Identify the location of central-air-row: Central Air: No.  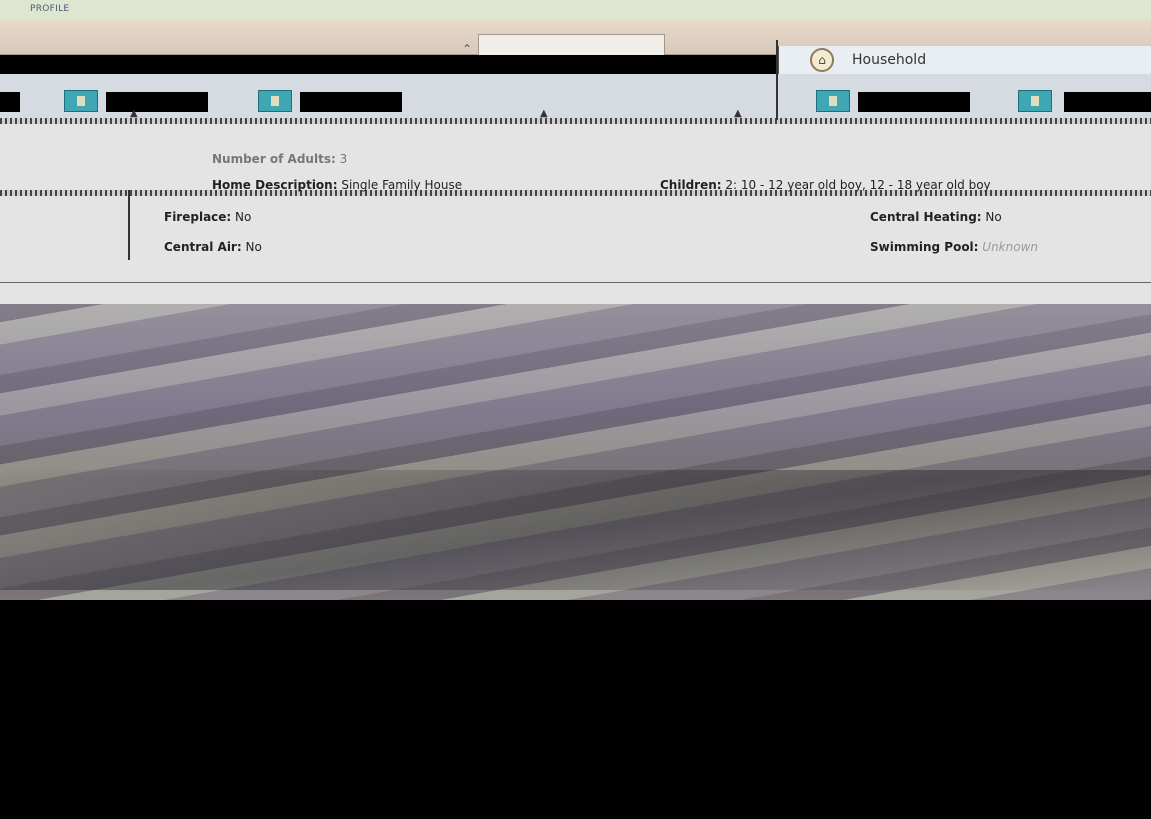
(213, 247).